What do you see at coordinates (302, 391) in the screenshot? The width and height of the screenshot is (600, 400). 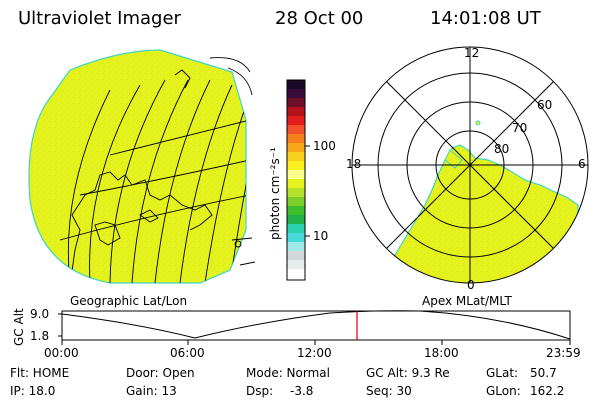 I see `dsp-value: -3.8` at bounding box center [302, 391].